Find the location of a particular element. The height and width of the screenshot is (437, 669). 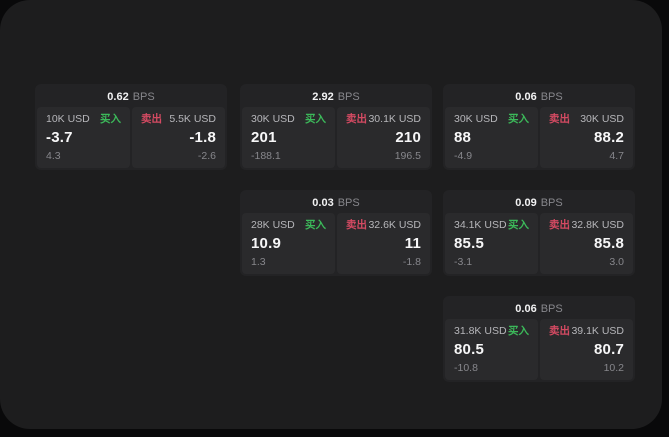

sell-panel: 卖出 32.6K USD 11 -1.8 is located at coordinates (383, 243).